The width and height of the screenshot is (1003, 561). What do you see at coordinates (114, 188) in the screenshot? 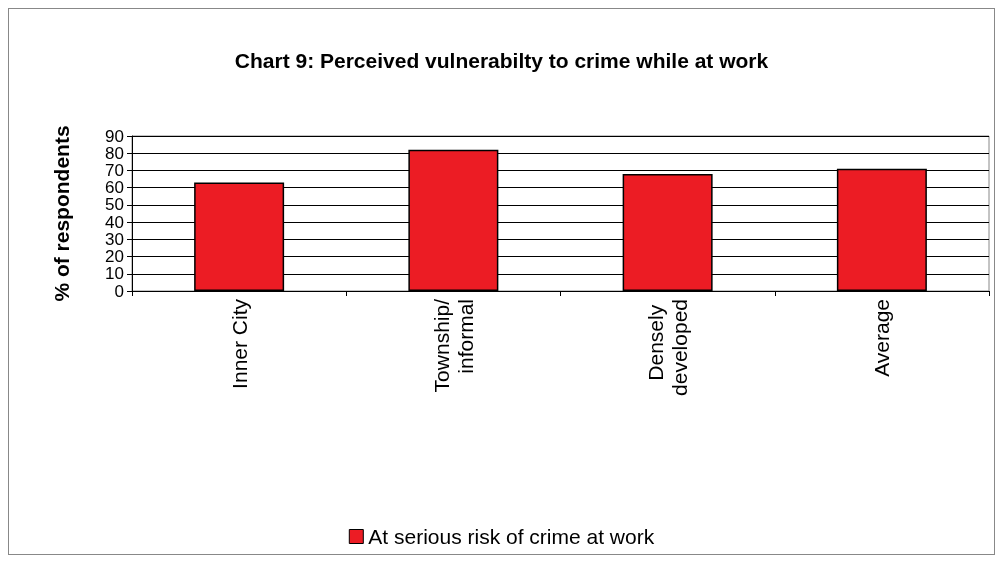
I see `y-tick-label: 60` at bounding box center [114, 188].